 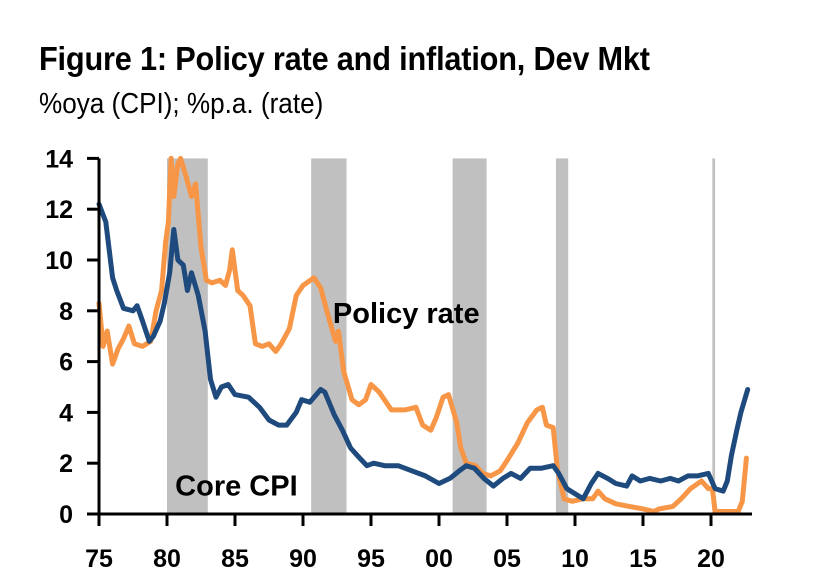 What do you see at coordinates (303, 559) in the screenshot?
I see `x-tick-label: 90` at bounding box center [303, 559].